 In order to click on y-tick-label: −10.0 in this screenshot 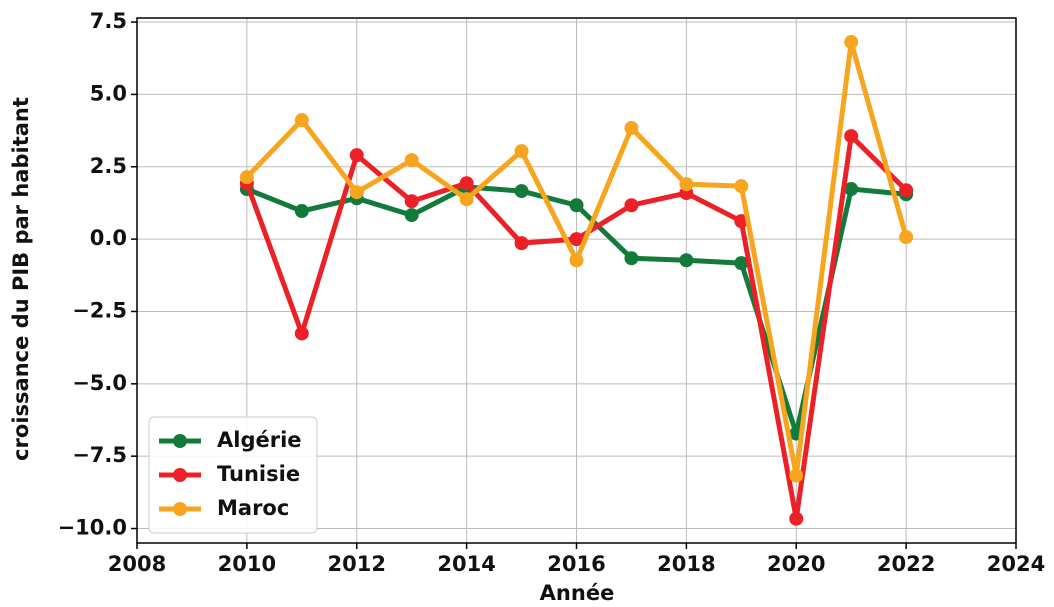, I will do `click(92, 528)`.